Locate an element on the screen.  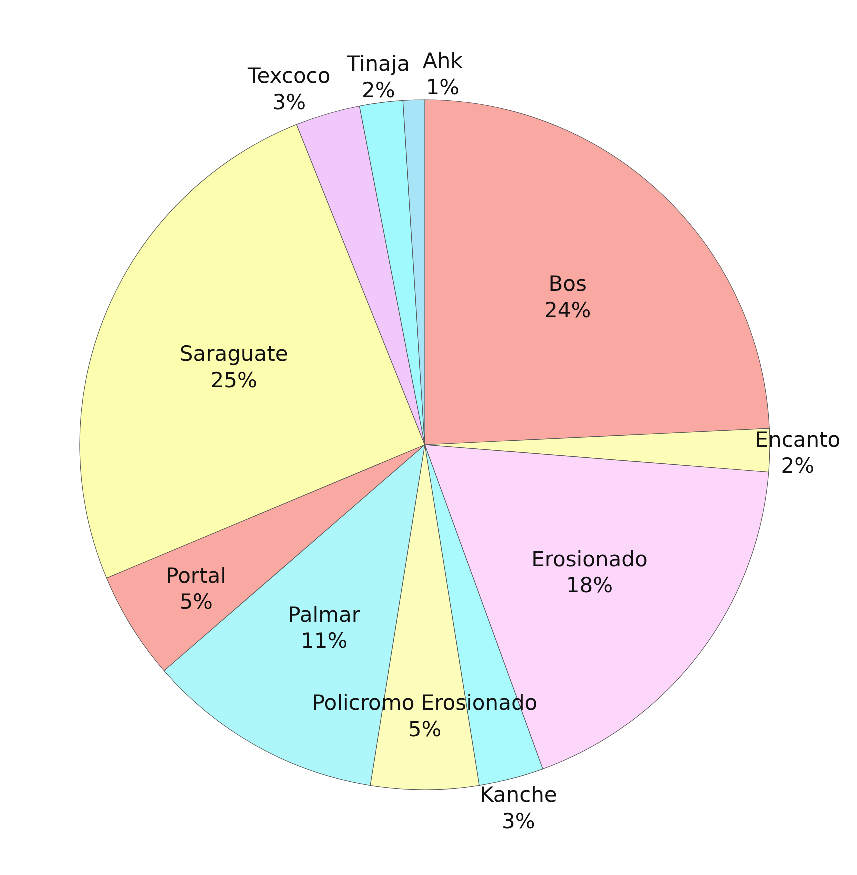
slice-label: Portal is located at coordinates (196, 576).